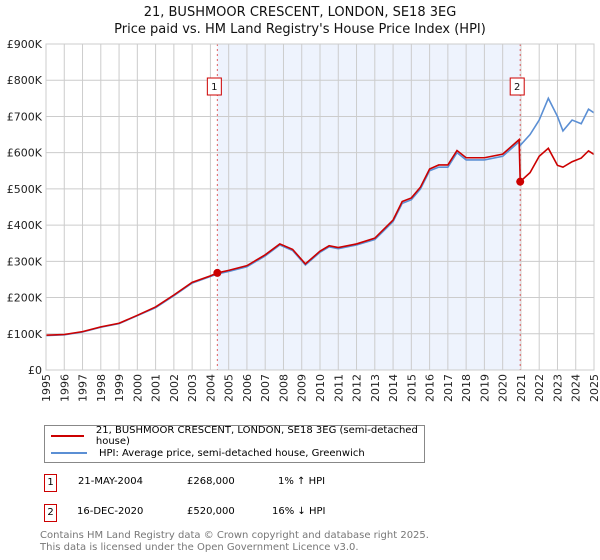 The height and width of the screenshot is (560, 600). I want to click on sale-badge-label: 1, so click(214, 87).